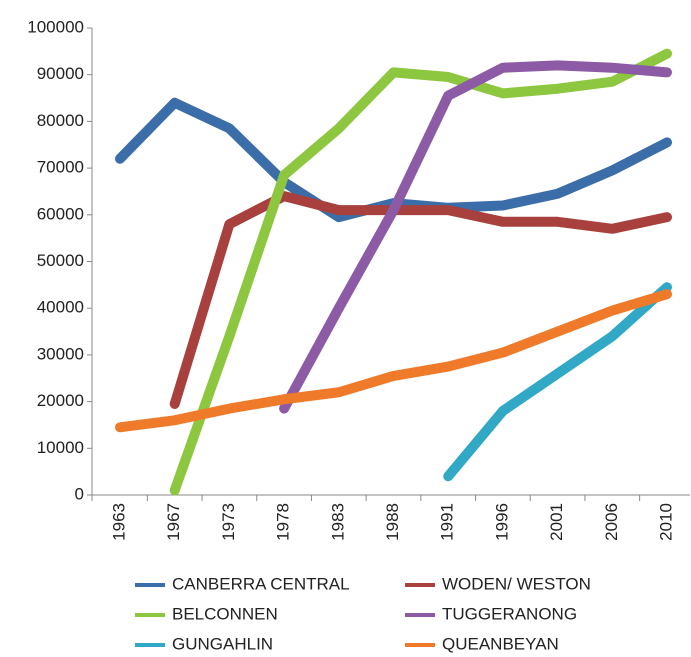  Describe the element at coordinates (447, 522) in the screenshot. I see `x-tick-label: 1991` at that location.